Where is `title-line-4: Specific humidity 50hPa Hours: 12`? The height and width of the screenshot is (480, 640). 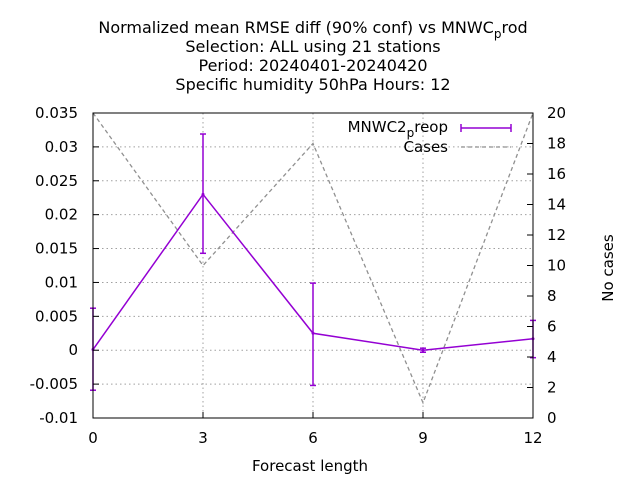
title-line-4: Specific humidity 50hPa Hours: 12 is located at coordinates (312, 84).